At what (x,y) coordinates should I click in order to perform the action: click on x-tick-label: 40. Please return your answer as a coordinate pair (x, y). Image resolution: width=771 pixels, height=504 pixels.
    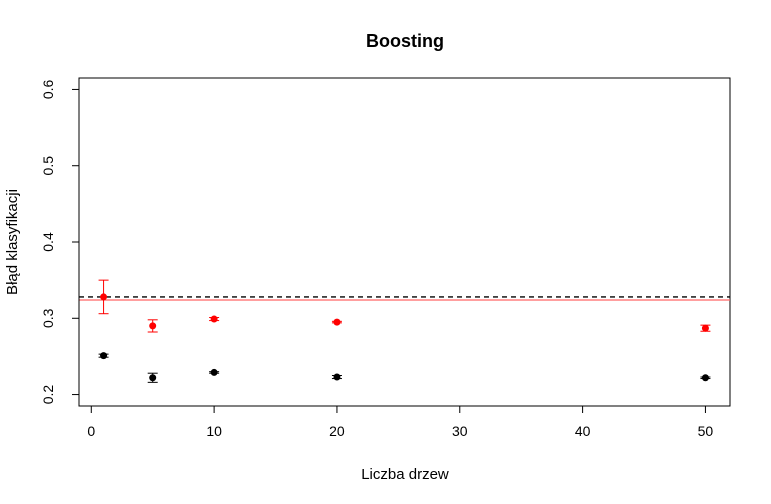
    Looking at the image, I should click on (583, 431).